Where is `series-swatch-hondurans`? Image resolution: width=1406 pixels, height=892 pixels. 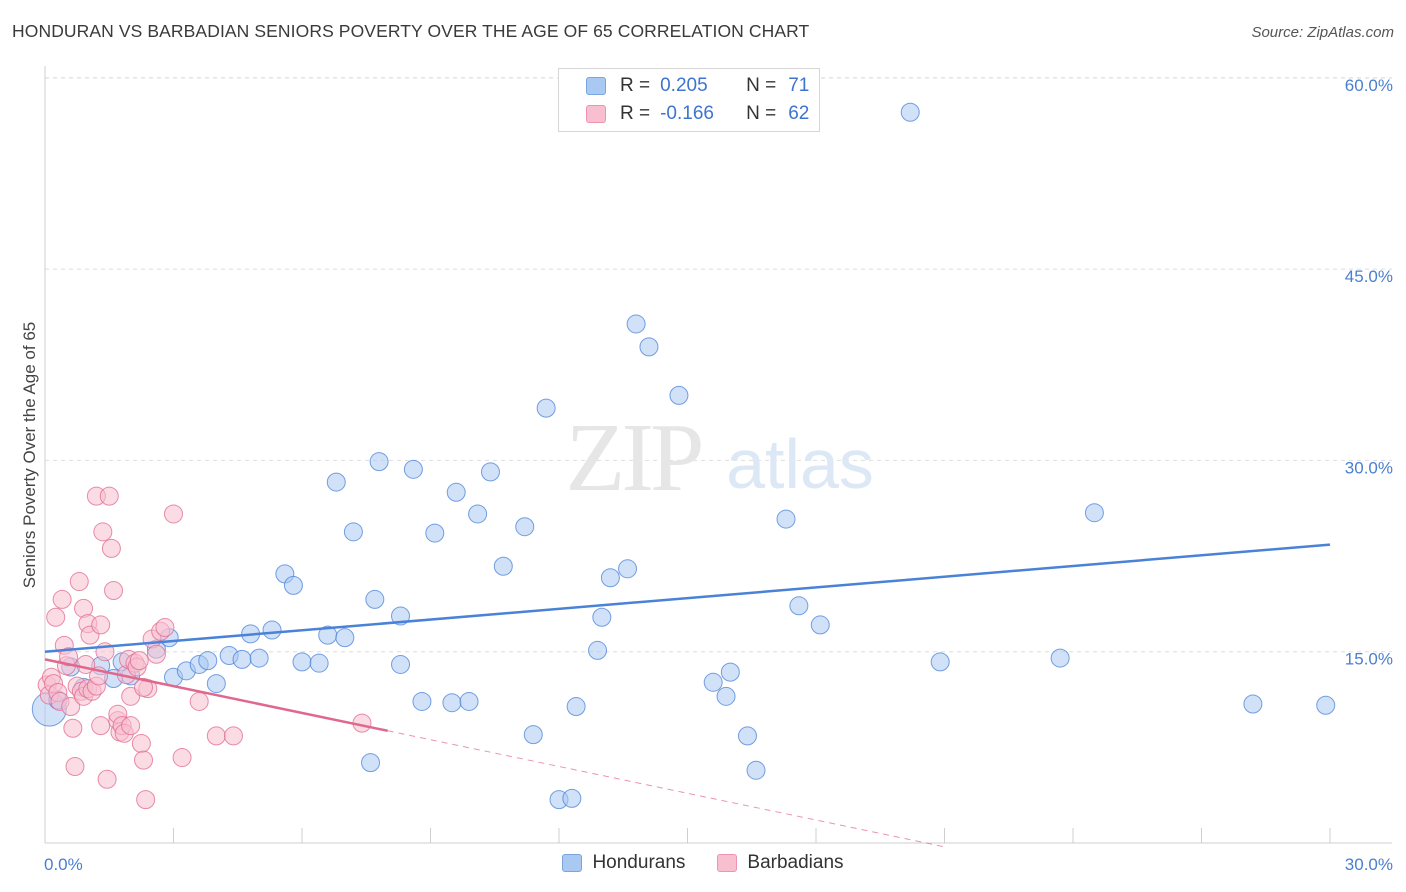
series-swatch-hondurans is located at coordinates (572, 863).